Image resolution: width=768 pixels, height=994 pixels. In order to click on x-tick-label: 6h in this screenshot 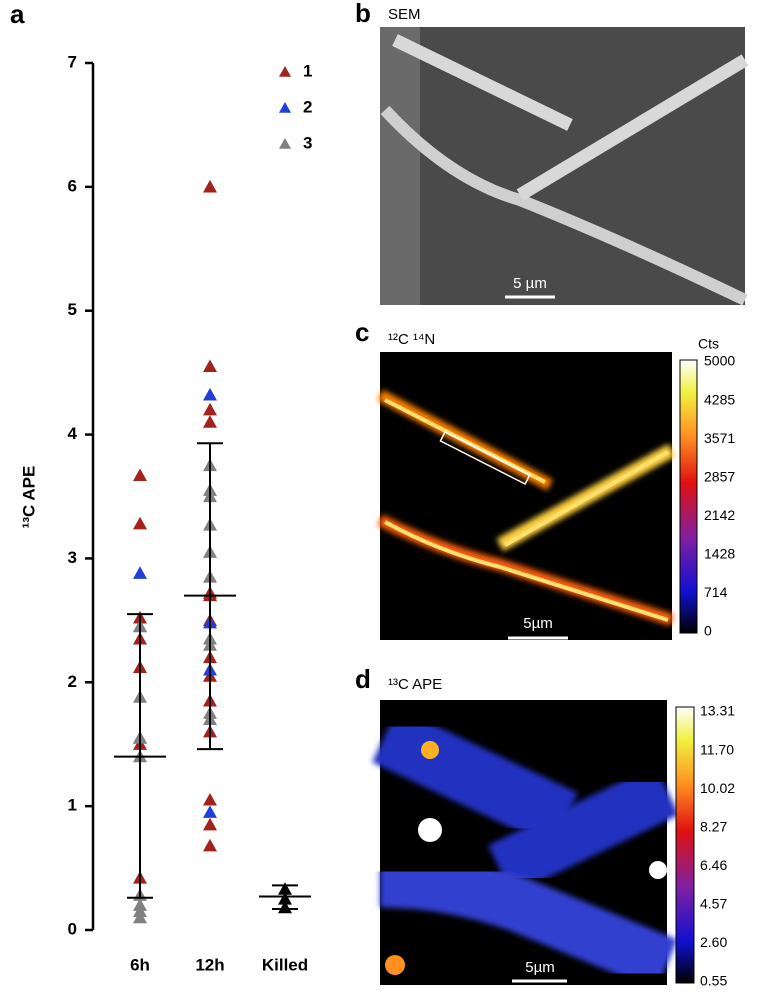, I will do `click(140, 964)`.